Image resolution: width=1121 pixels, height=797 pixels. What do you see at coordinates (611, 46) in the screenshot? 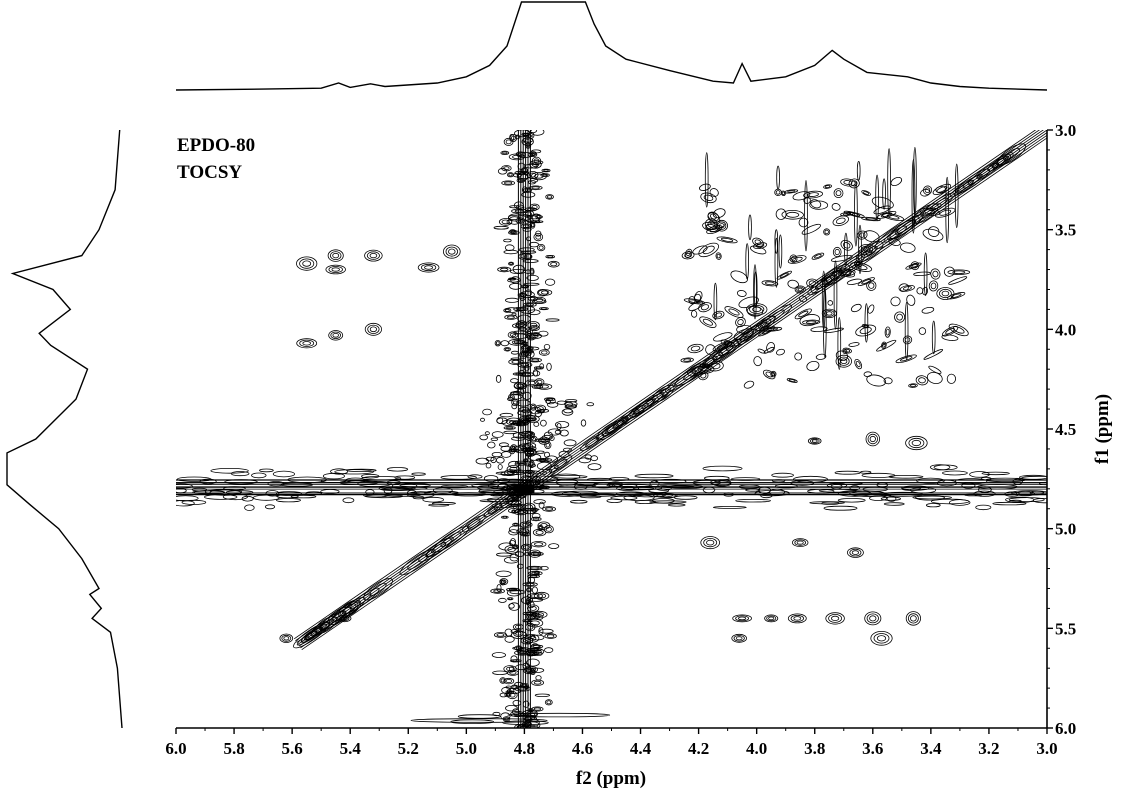
I see `f2-projection-spectrum` at bounding box center [611, 46].